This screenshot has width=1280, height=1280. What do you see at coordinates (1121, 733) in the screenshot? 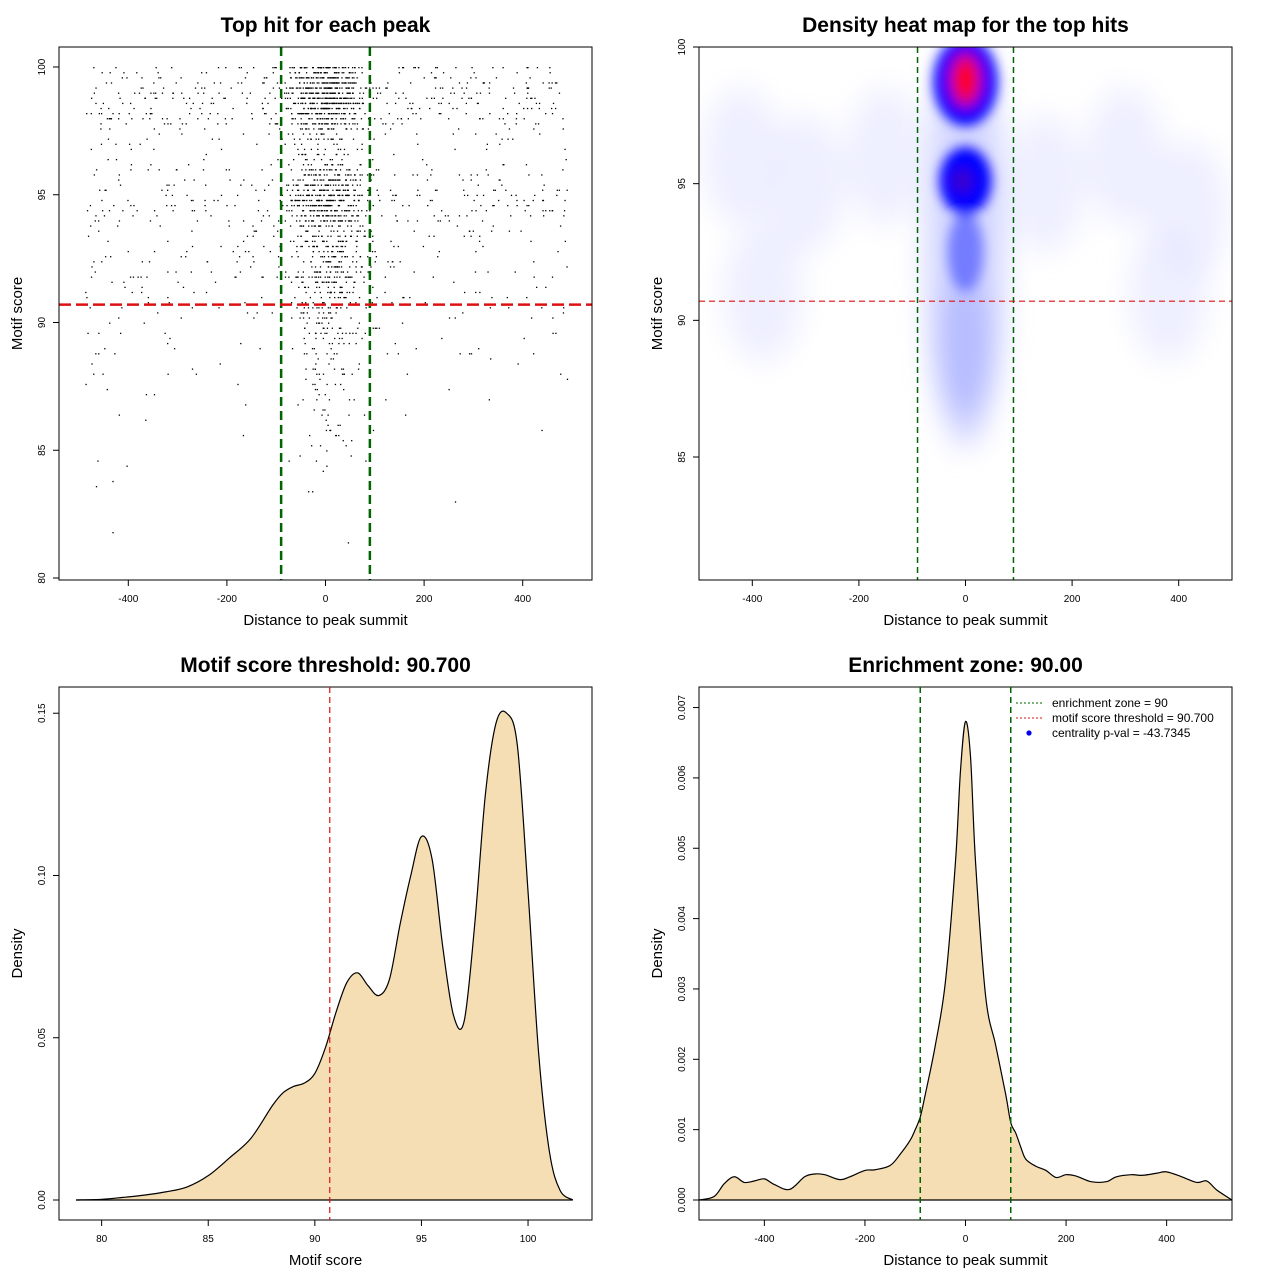
I see `legend-label: centrality p-val = -43.7345` at bounding box center [1121, 733].